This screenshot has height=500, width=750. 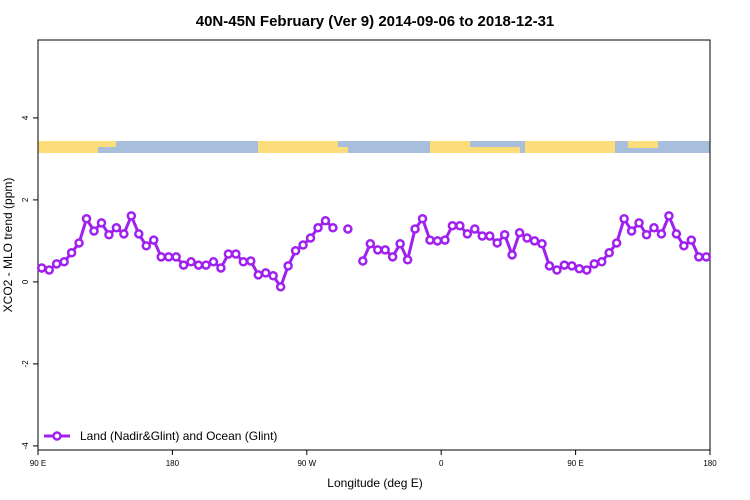 What do you see at coordinates (25, 364) in the screenshot?
I see `y-tick-label: -2` at bounding box center [25, 364].